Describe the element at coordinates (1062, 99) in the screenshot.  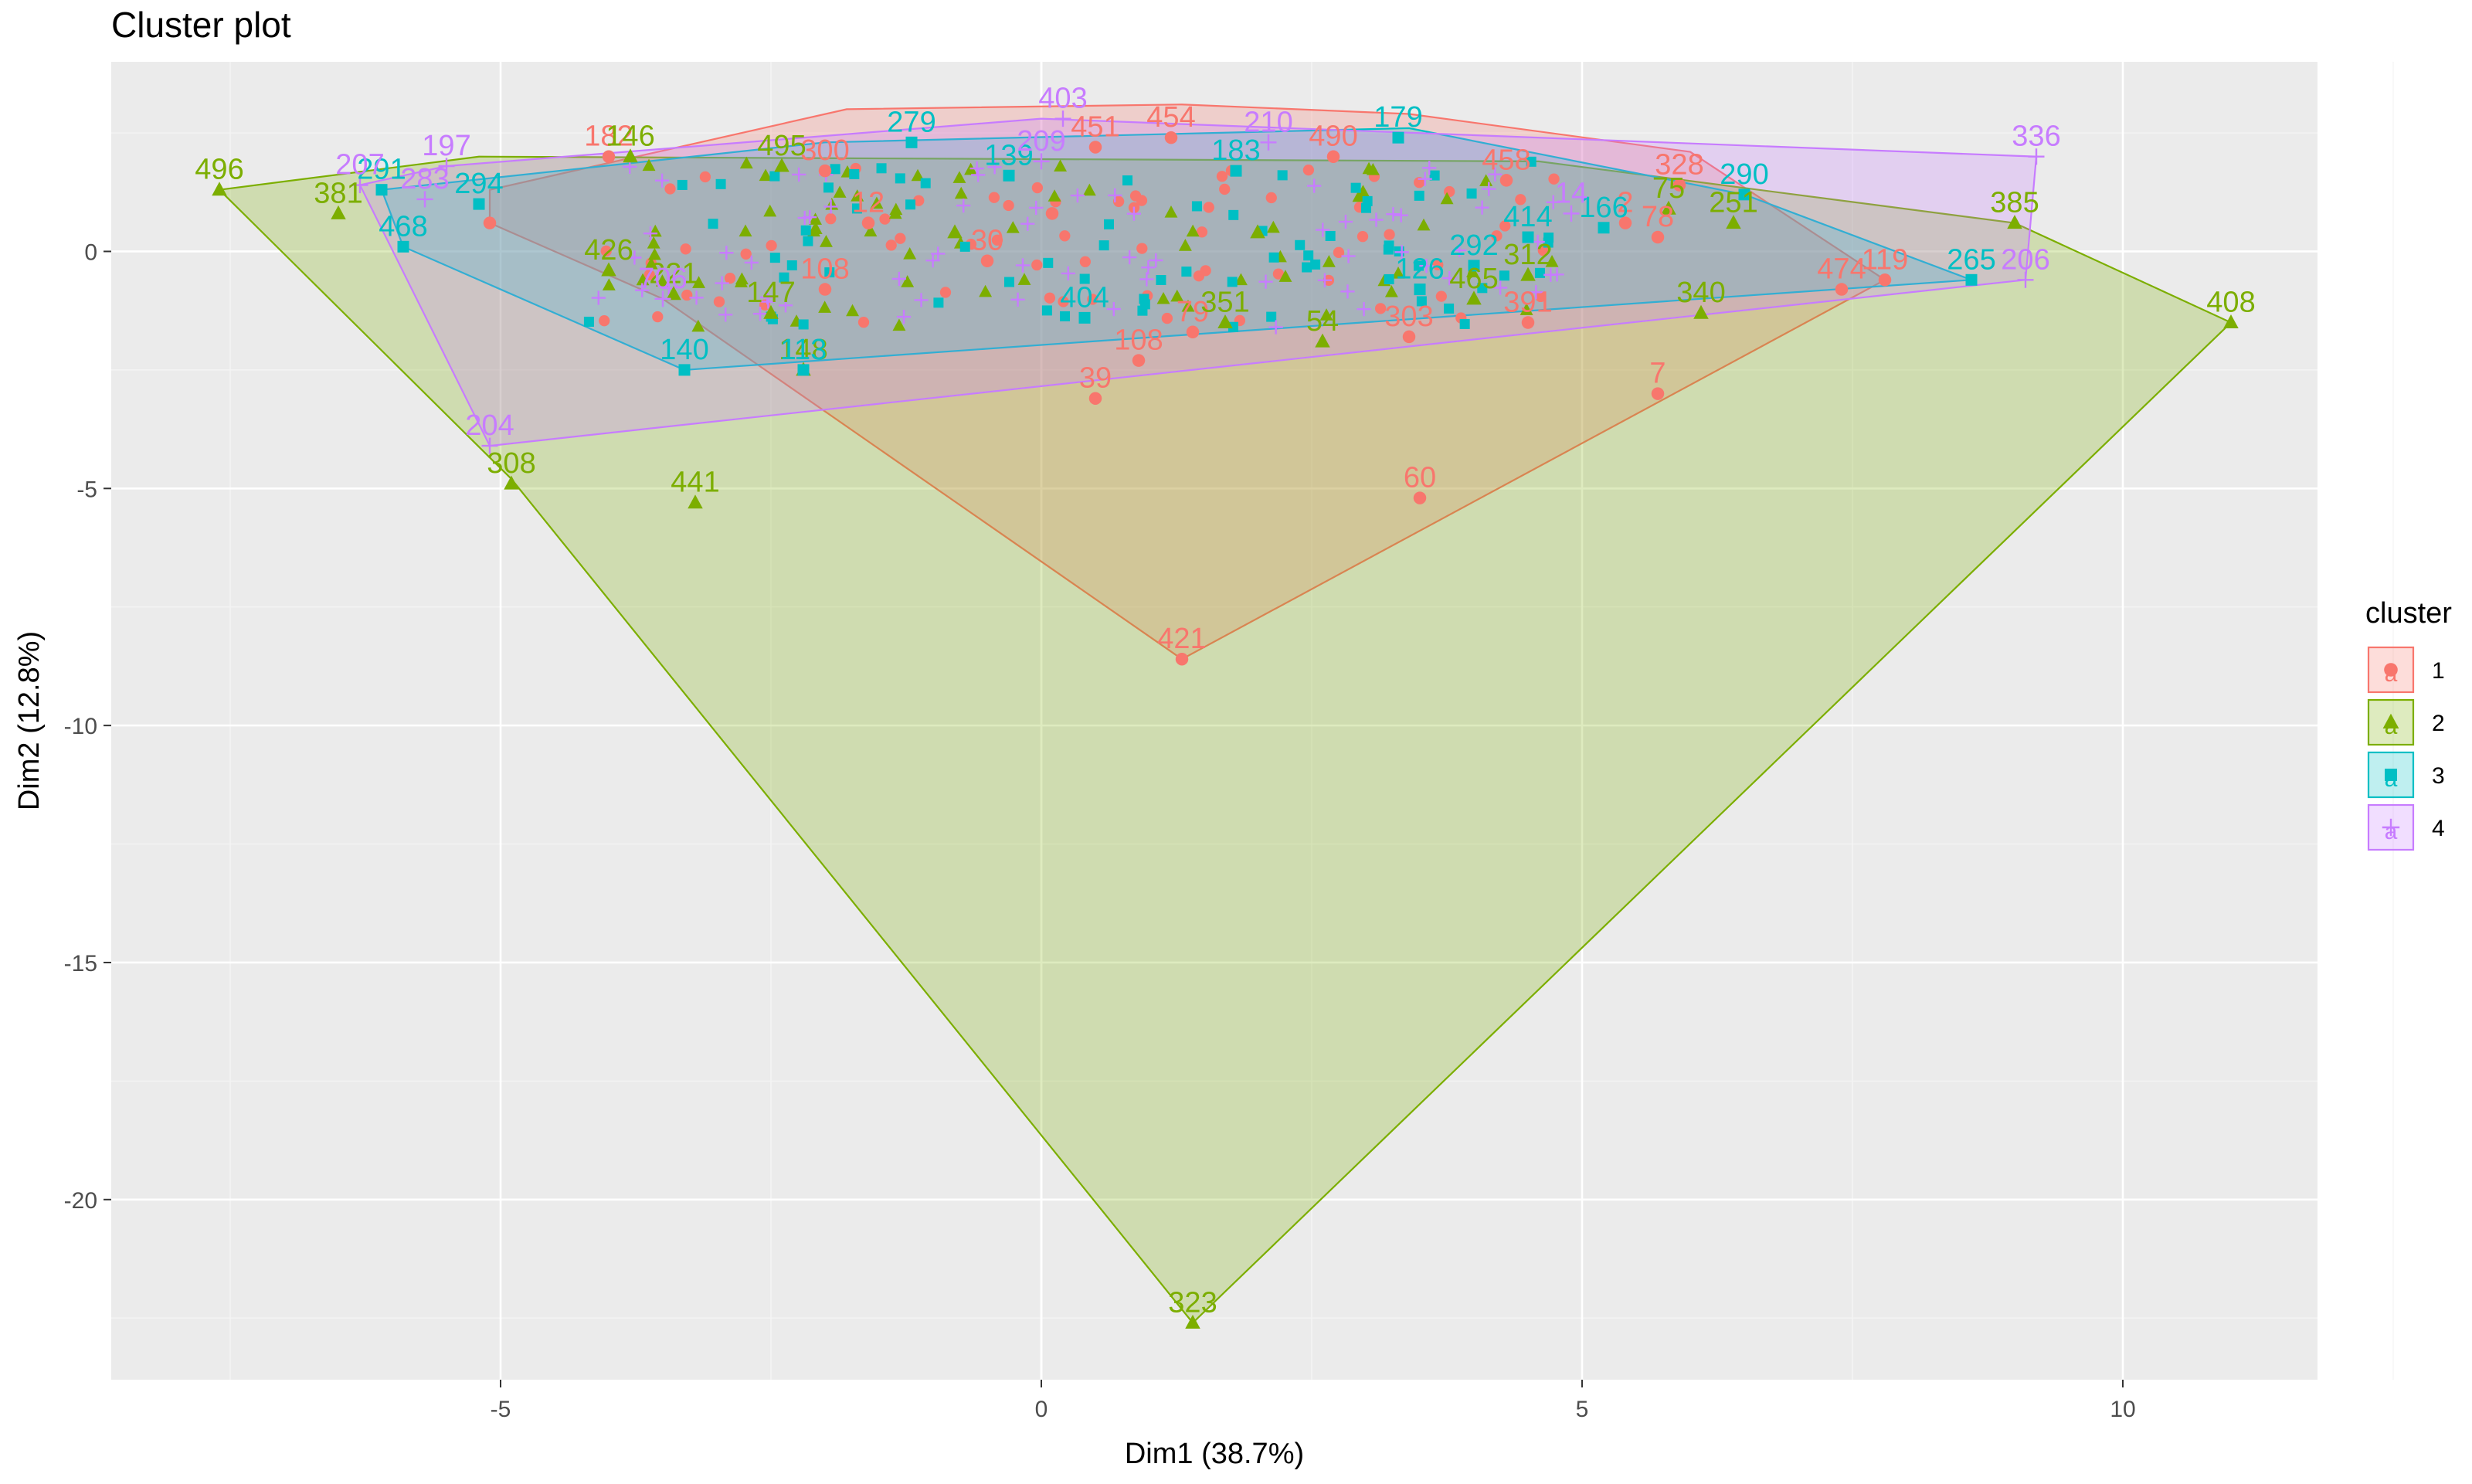
I see `point-label: 403` at that location.